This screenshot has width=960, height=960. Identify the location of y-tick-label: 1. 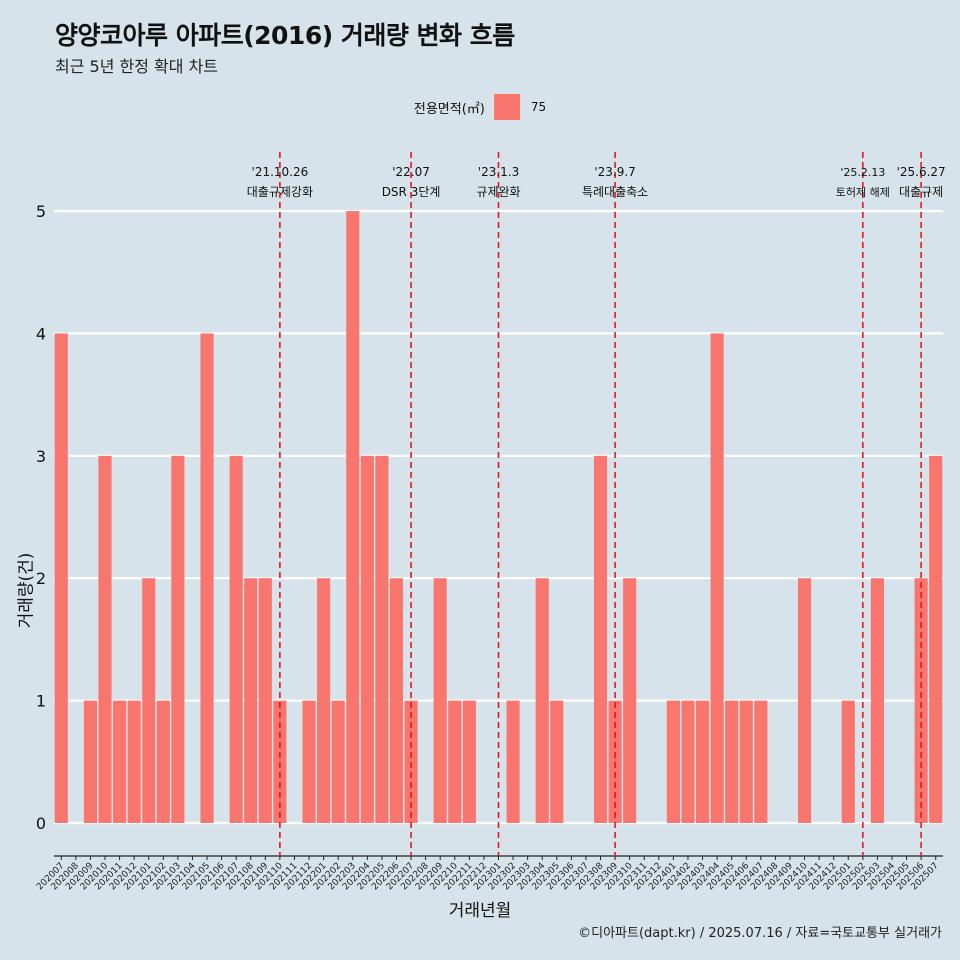
(41, 701).